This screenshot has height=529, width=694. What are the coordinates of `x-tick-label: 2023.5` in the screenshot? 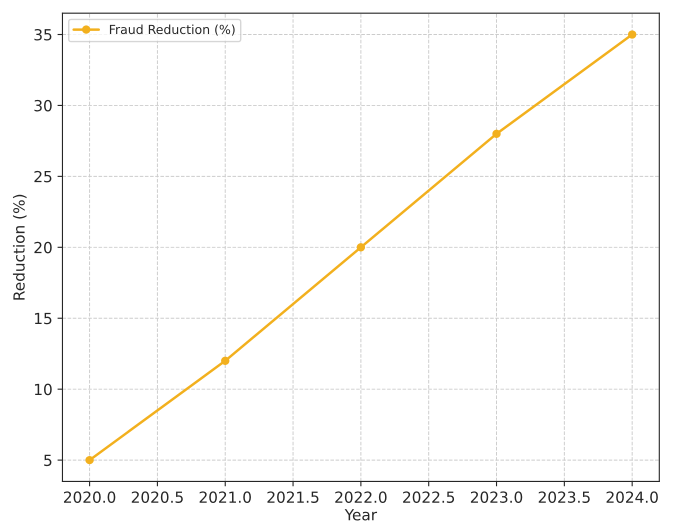 It's located at (564, 497).